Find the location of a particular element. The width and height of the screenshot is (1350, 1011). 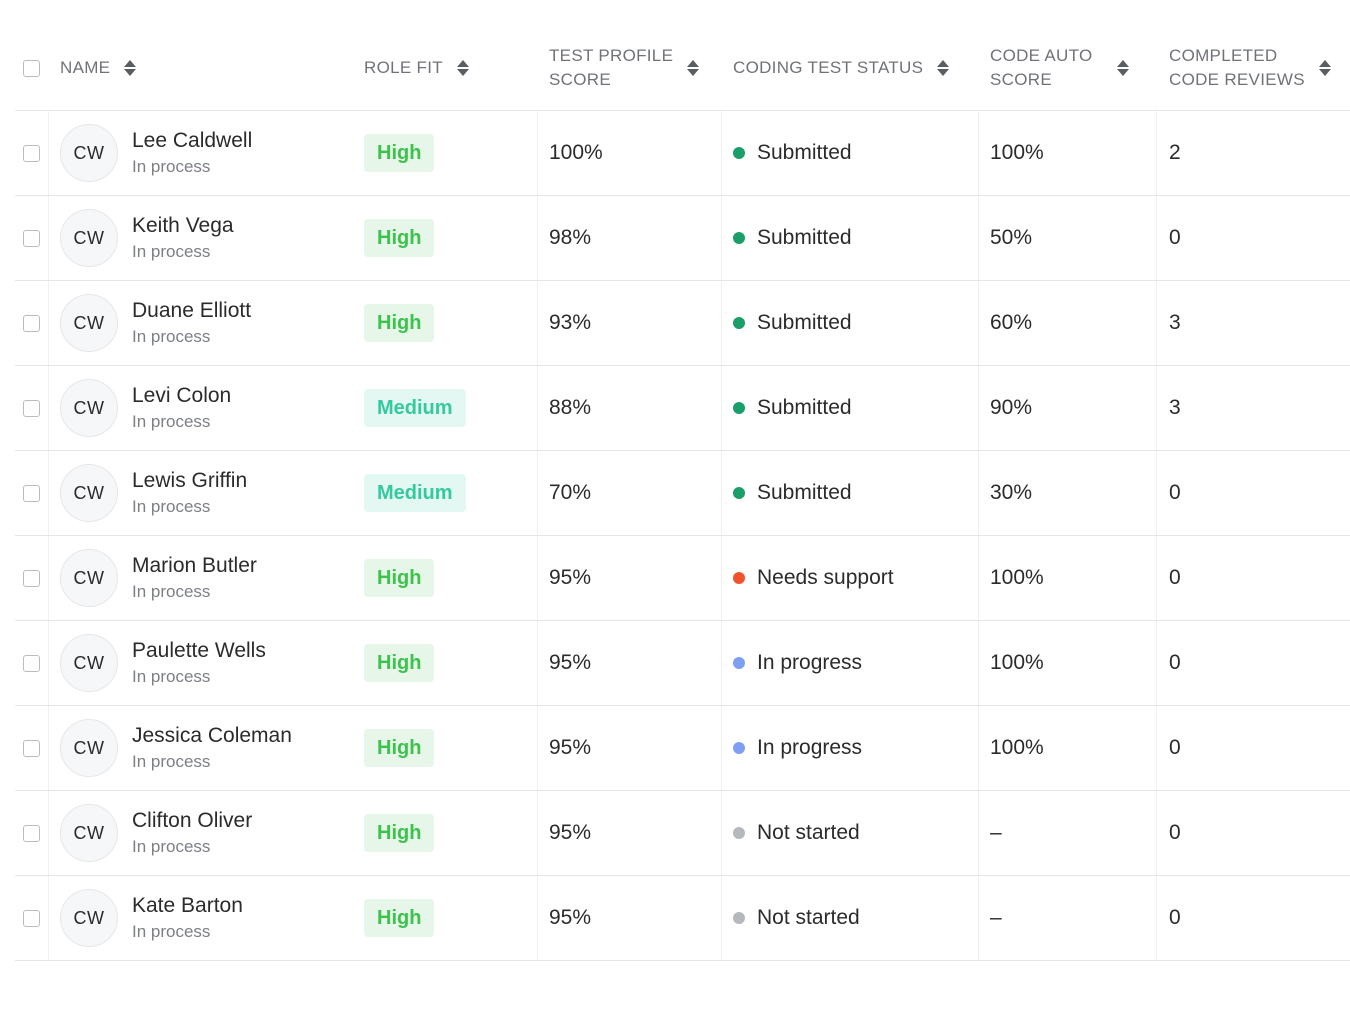

header-coding-test-status: CODING TEST STATUS is located at coordinates (841, 68).